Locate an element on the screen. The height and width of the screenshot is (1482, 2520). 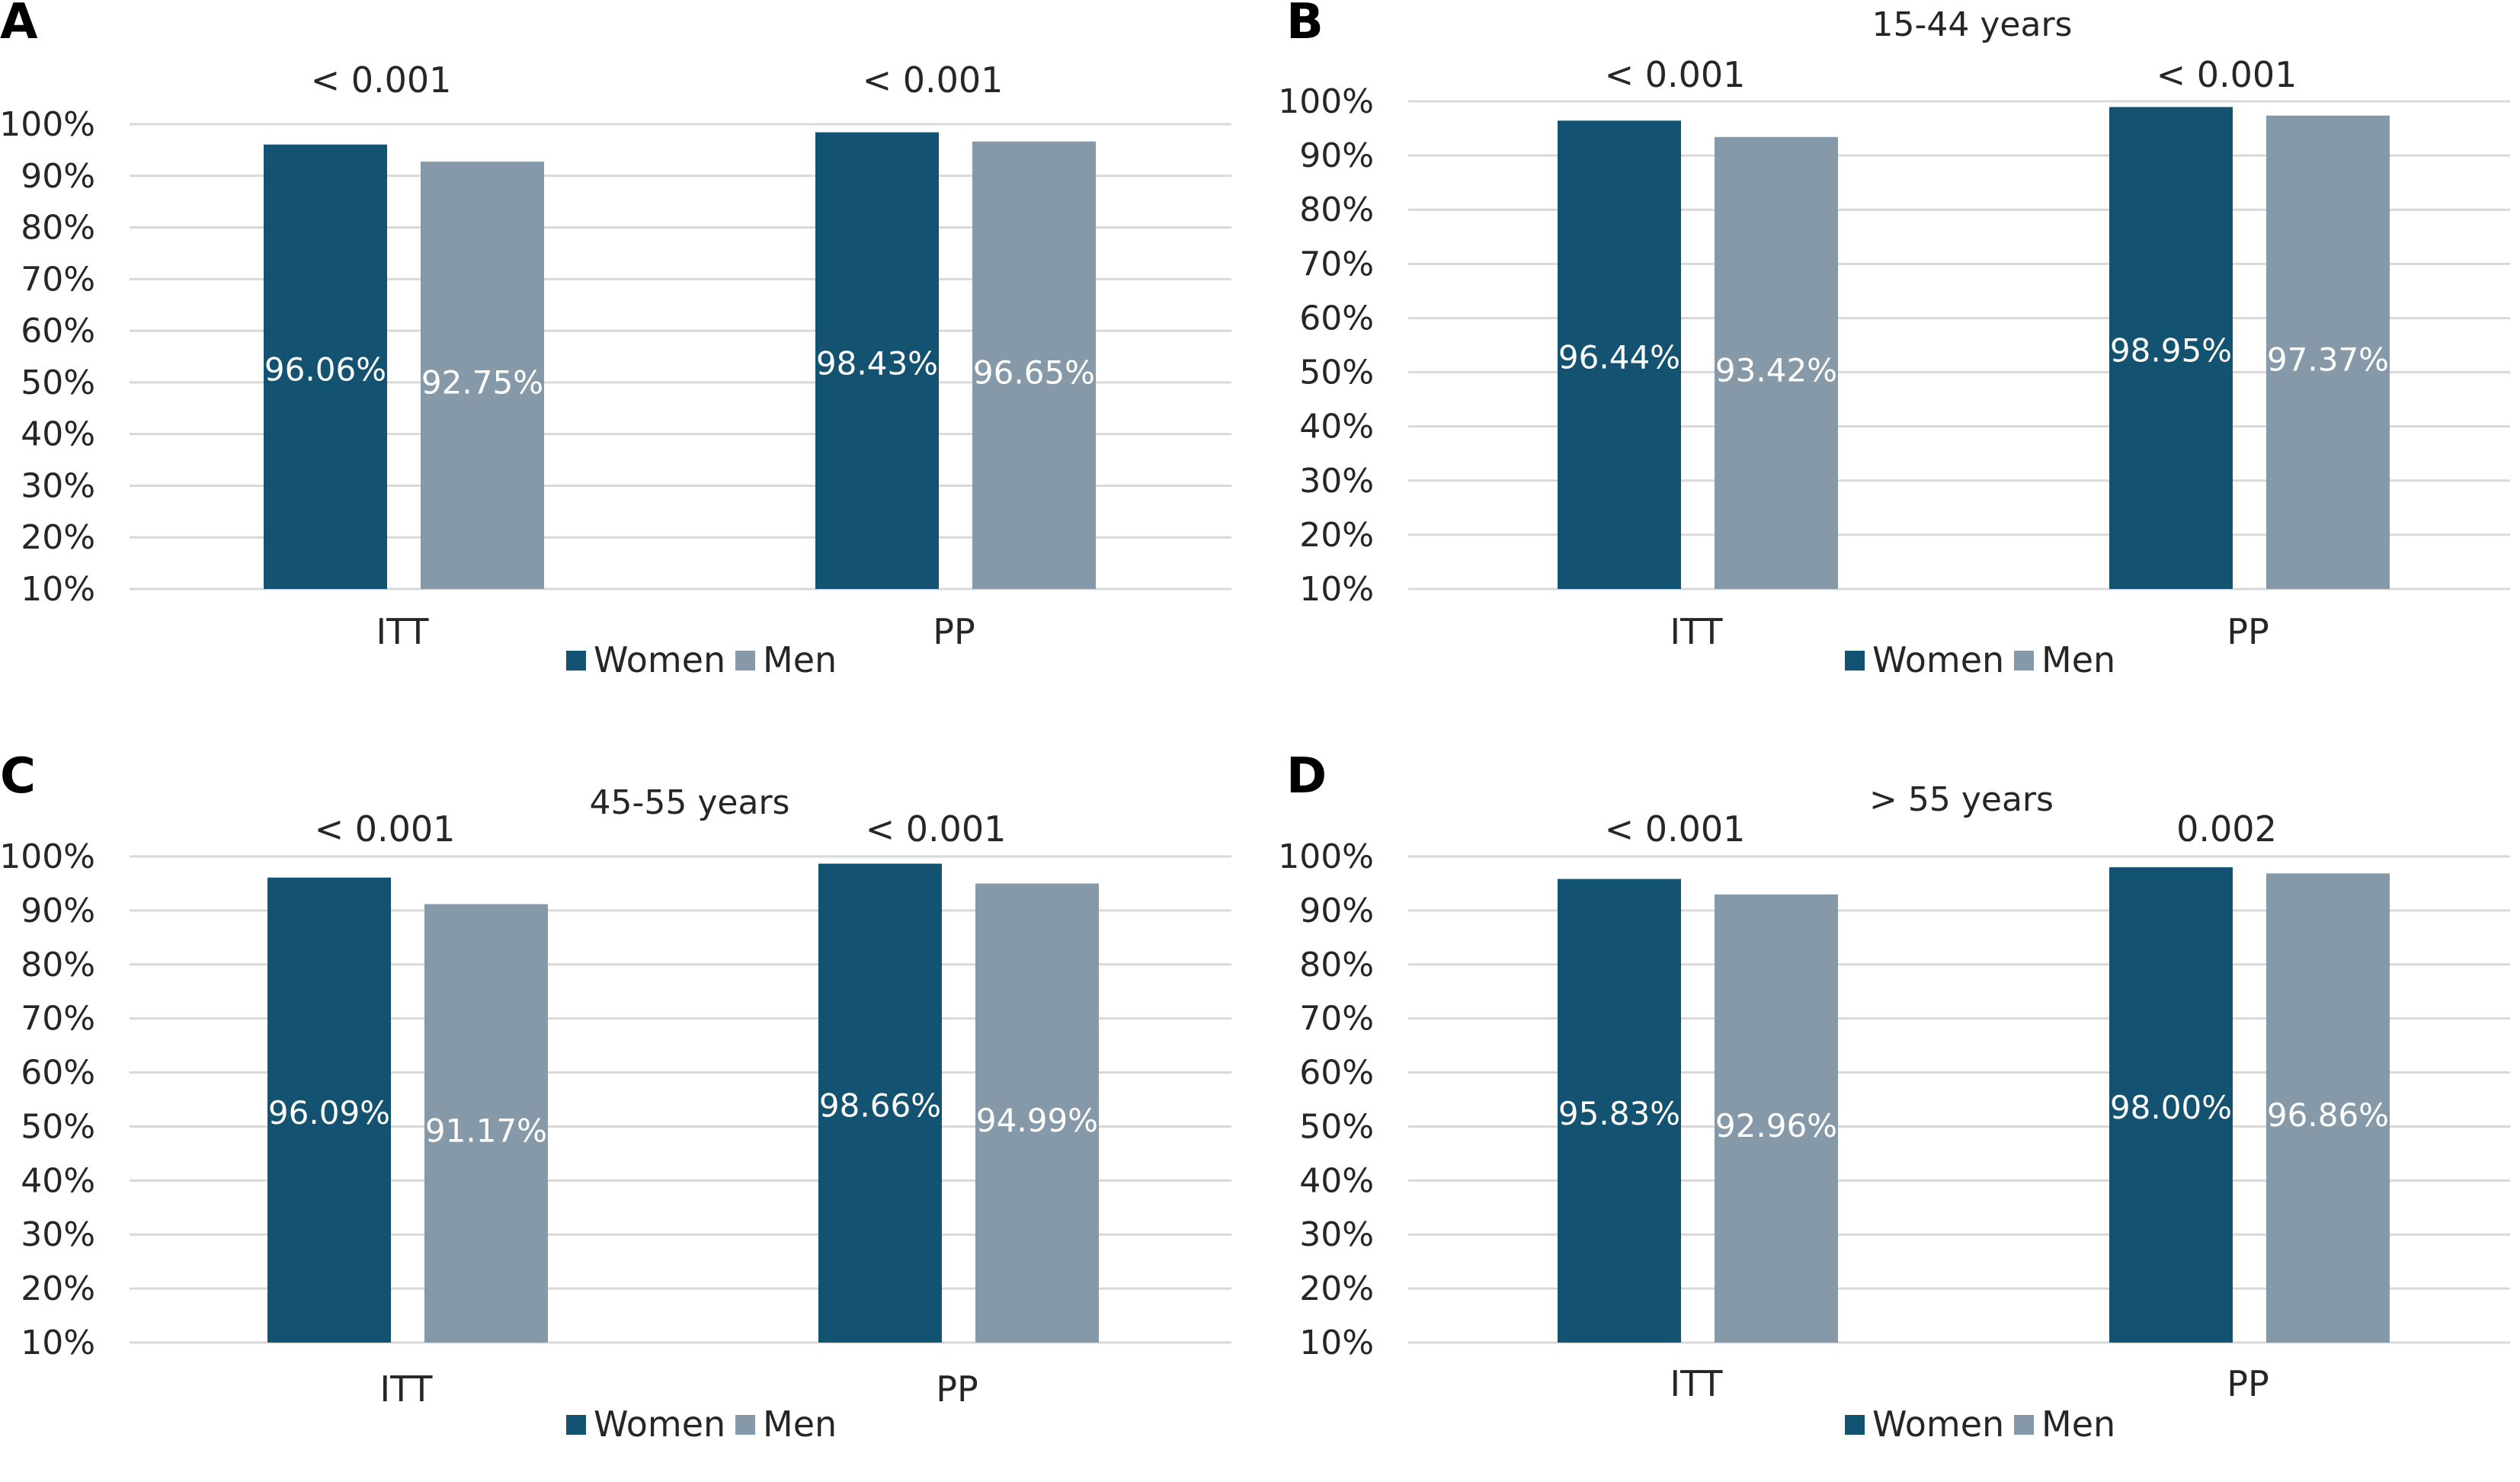
bar-data-label: 96.06% is located at coordinates (325, 369).